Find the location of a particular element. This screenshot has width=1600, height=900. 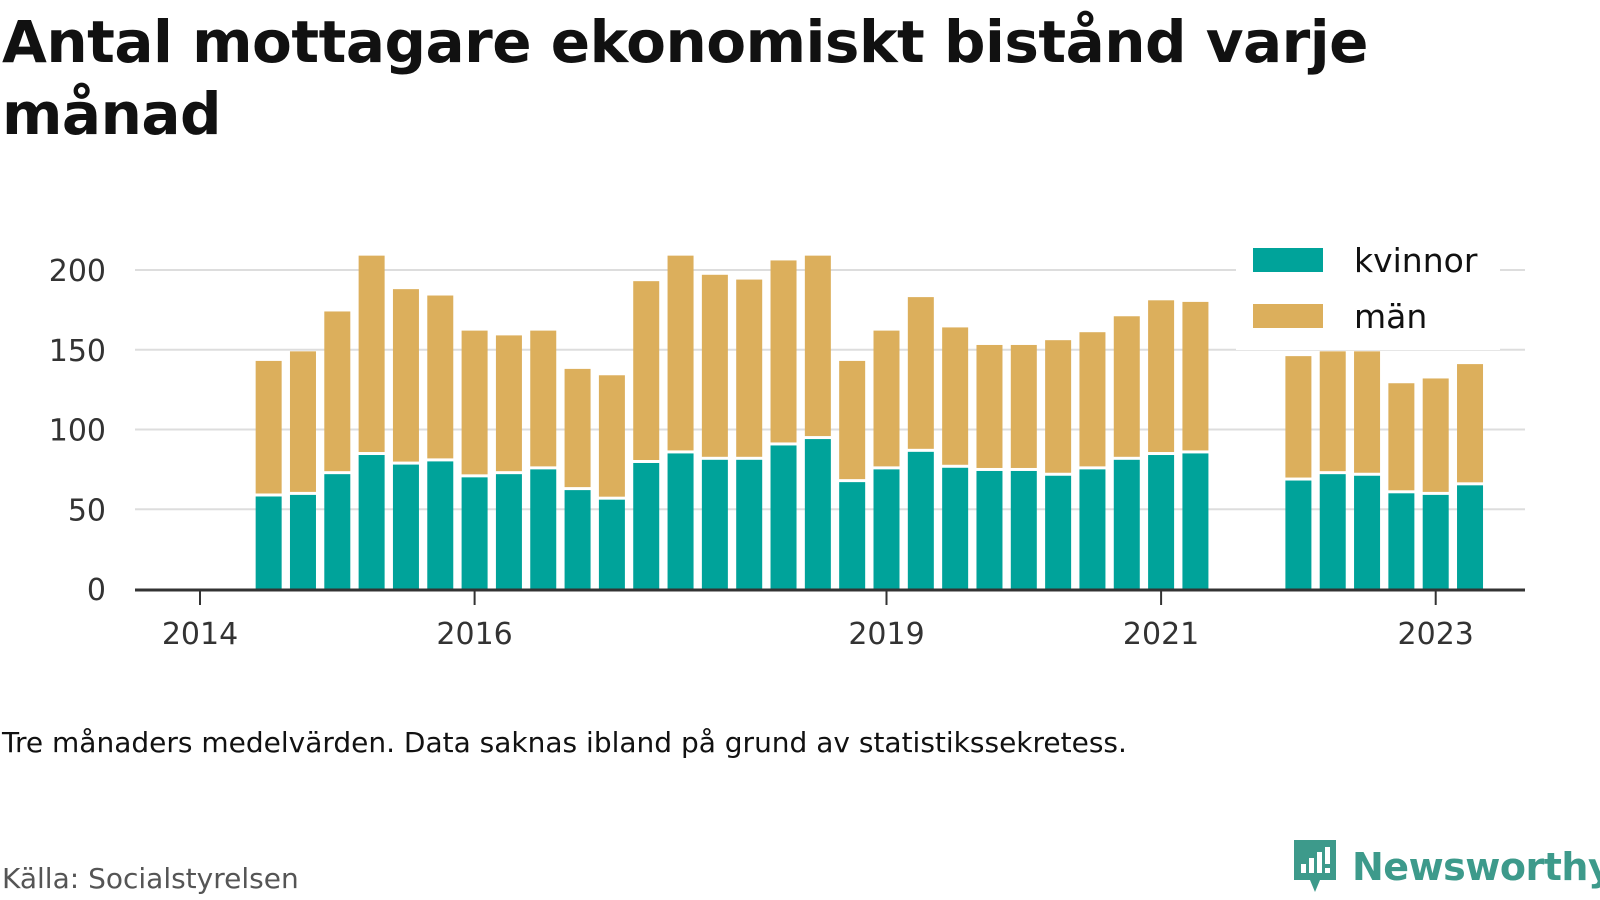

x-tick-label: 2019 is located at coordinates (886, 634).